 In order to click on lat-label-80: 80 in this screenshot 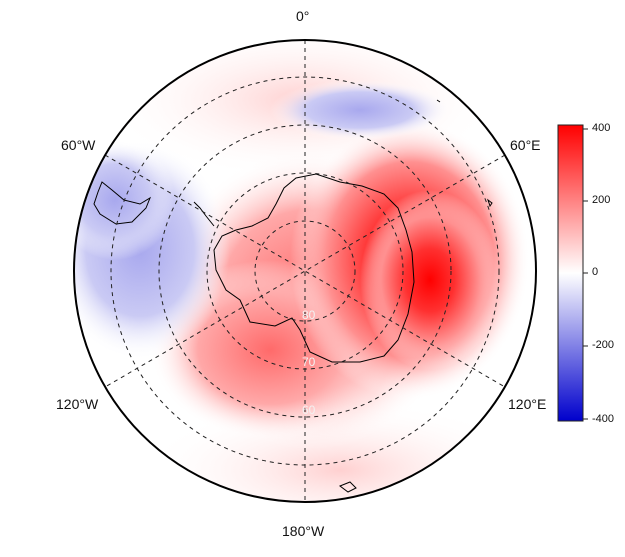, I will do `click(309, 315)`.